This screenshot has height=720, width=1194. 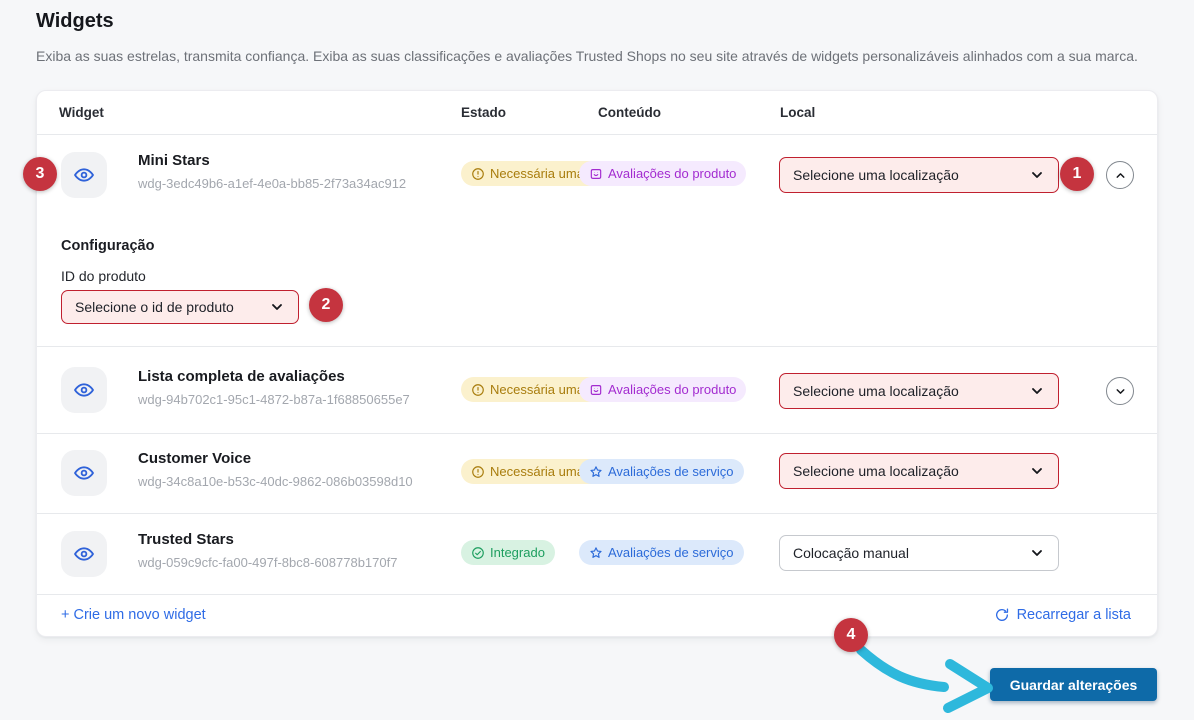 What do you see at coordinates (597, 616) in the screenshot?
I see `table-footer: + Crie um novo widget Recarregar a lista` at bounding box center [597, 616].